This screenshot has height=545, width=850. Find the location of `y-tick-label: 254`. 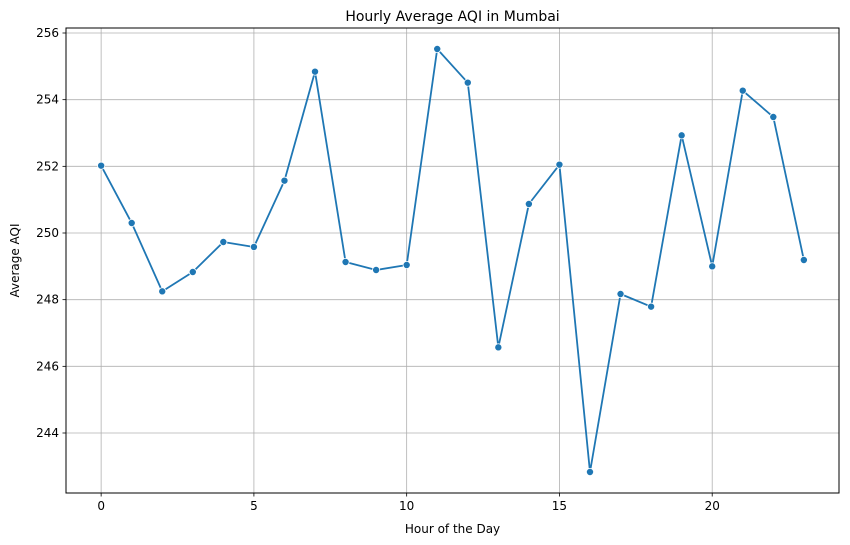

y-tick-label: 254 is located at coordinates (47, 100).